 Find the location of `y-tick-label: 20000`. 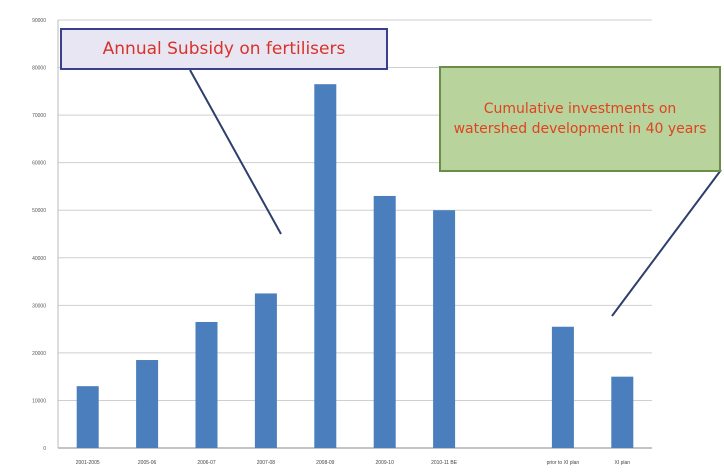

y-tick-label: 20000 is located at coordinates (39, 354).